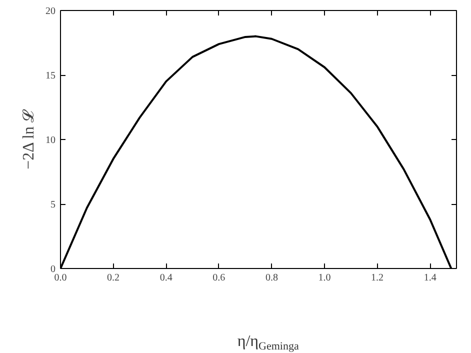 This screenshot has height=353, width=471. What do you see at coordinates (271, 278) in the screenshot?
I see `x-tick-label: 0.8` at bounding box center [271, 278].